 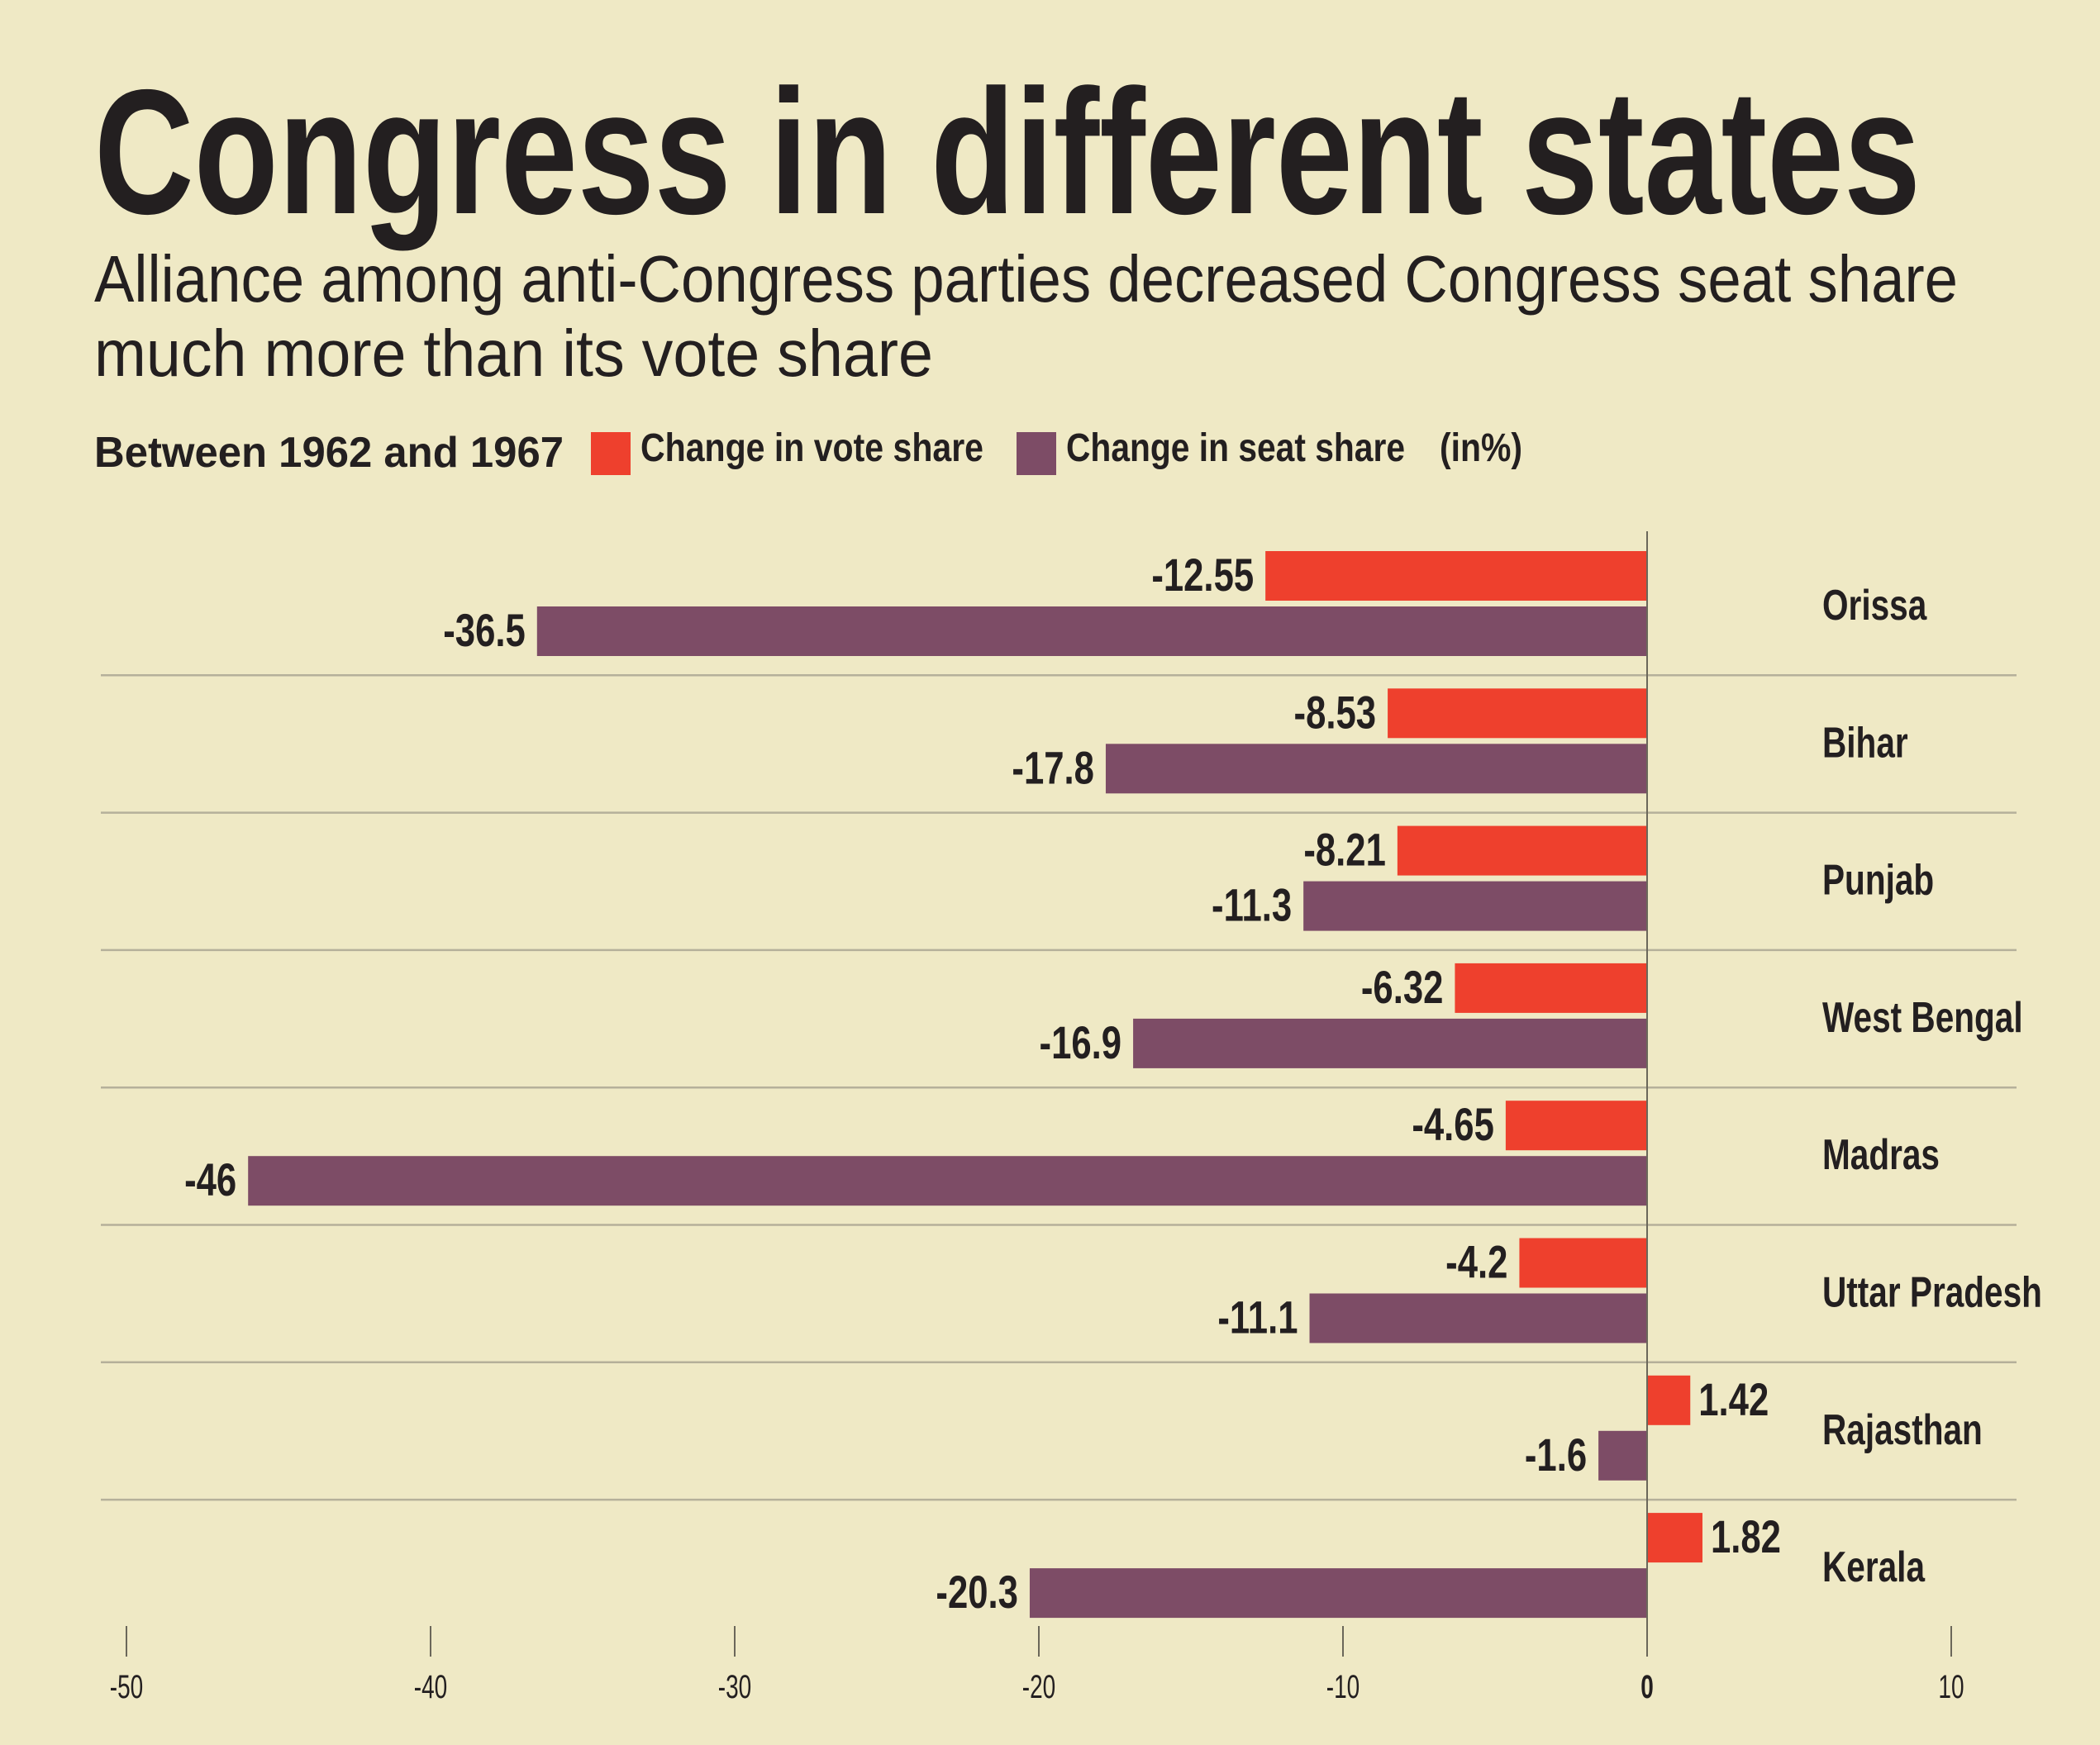 I want to click on data-label: -17.8, so click(x=1053, y=767).